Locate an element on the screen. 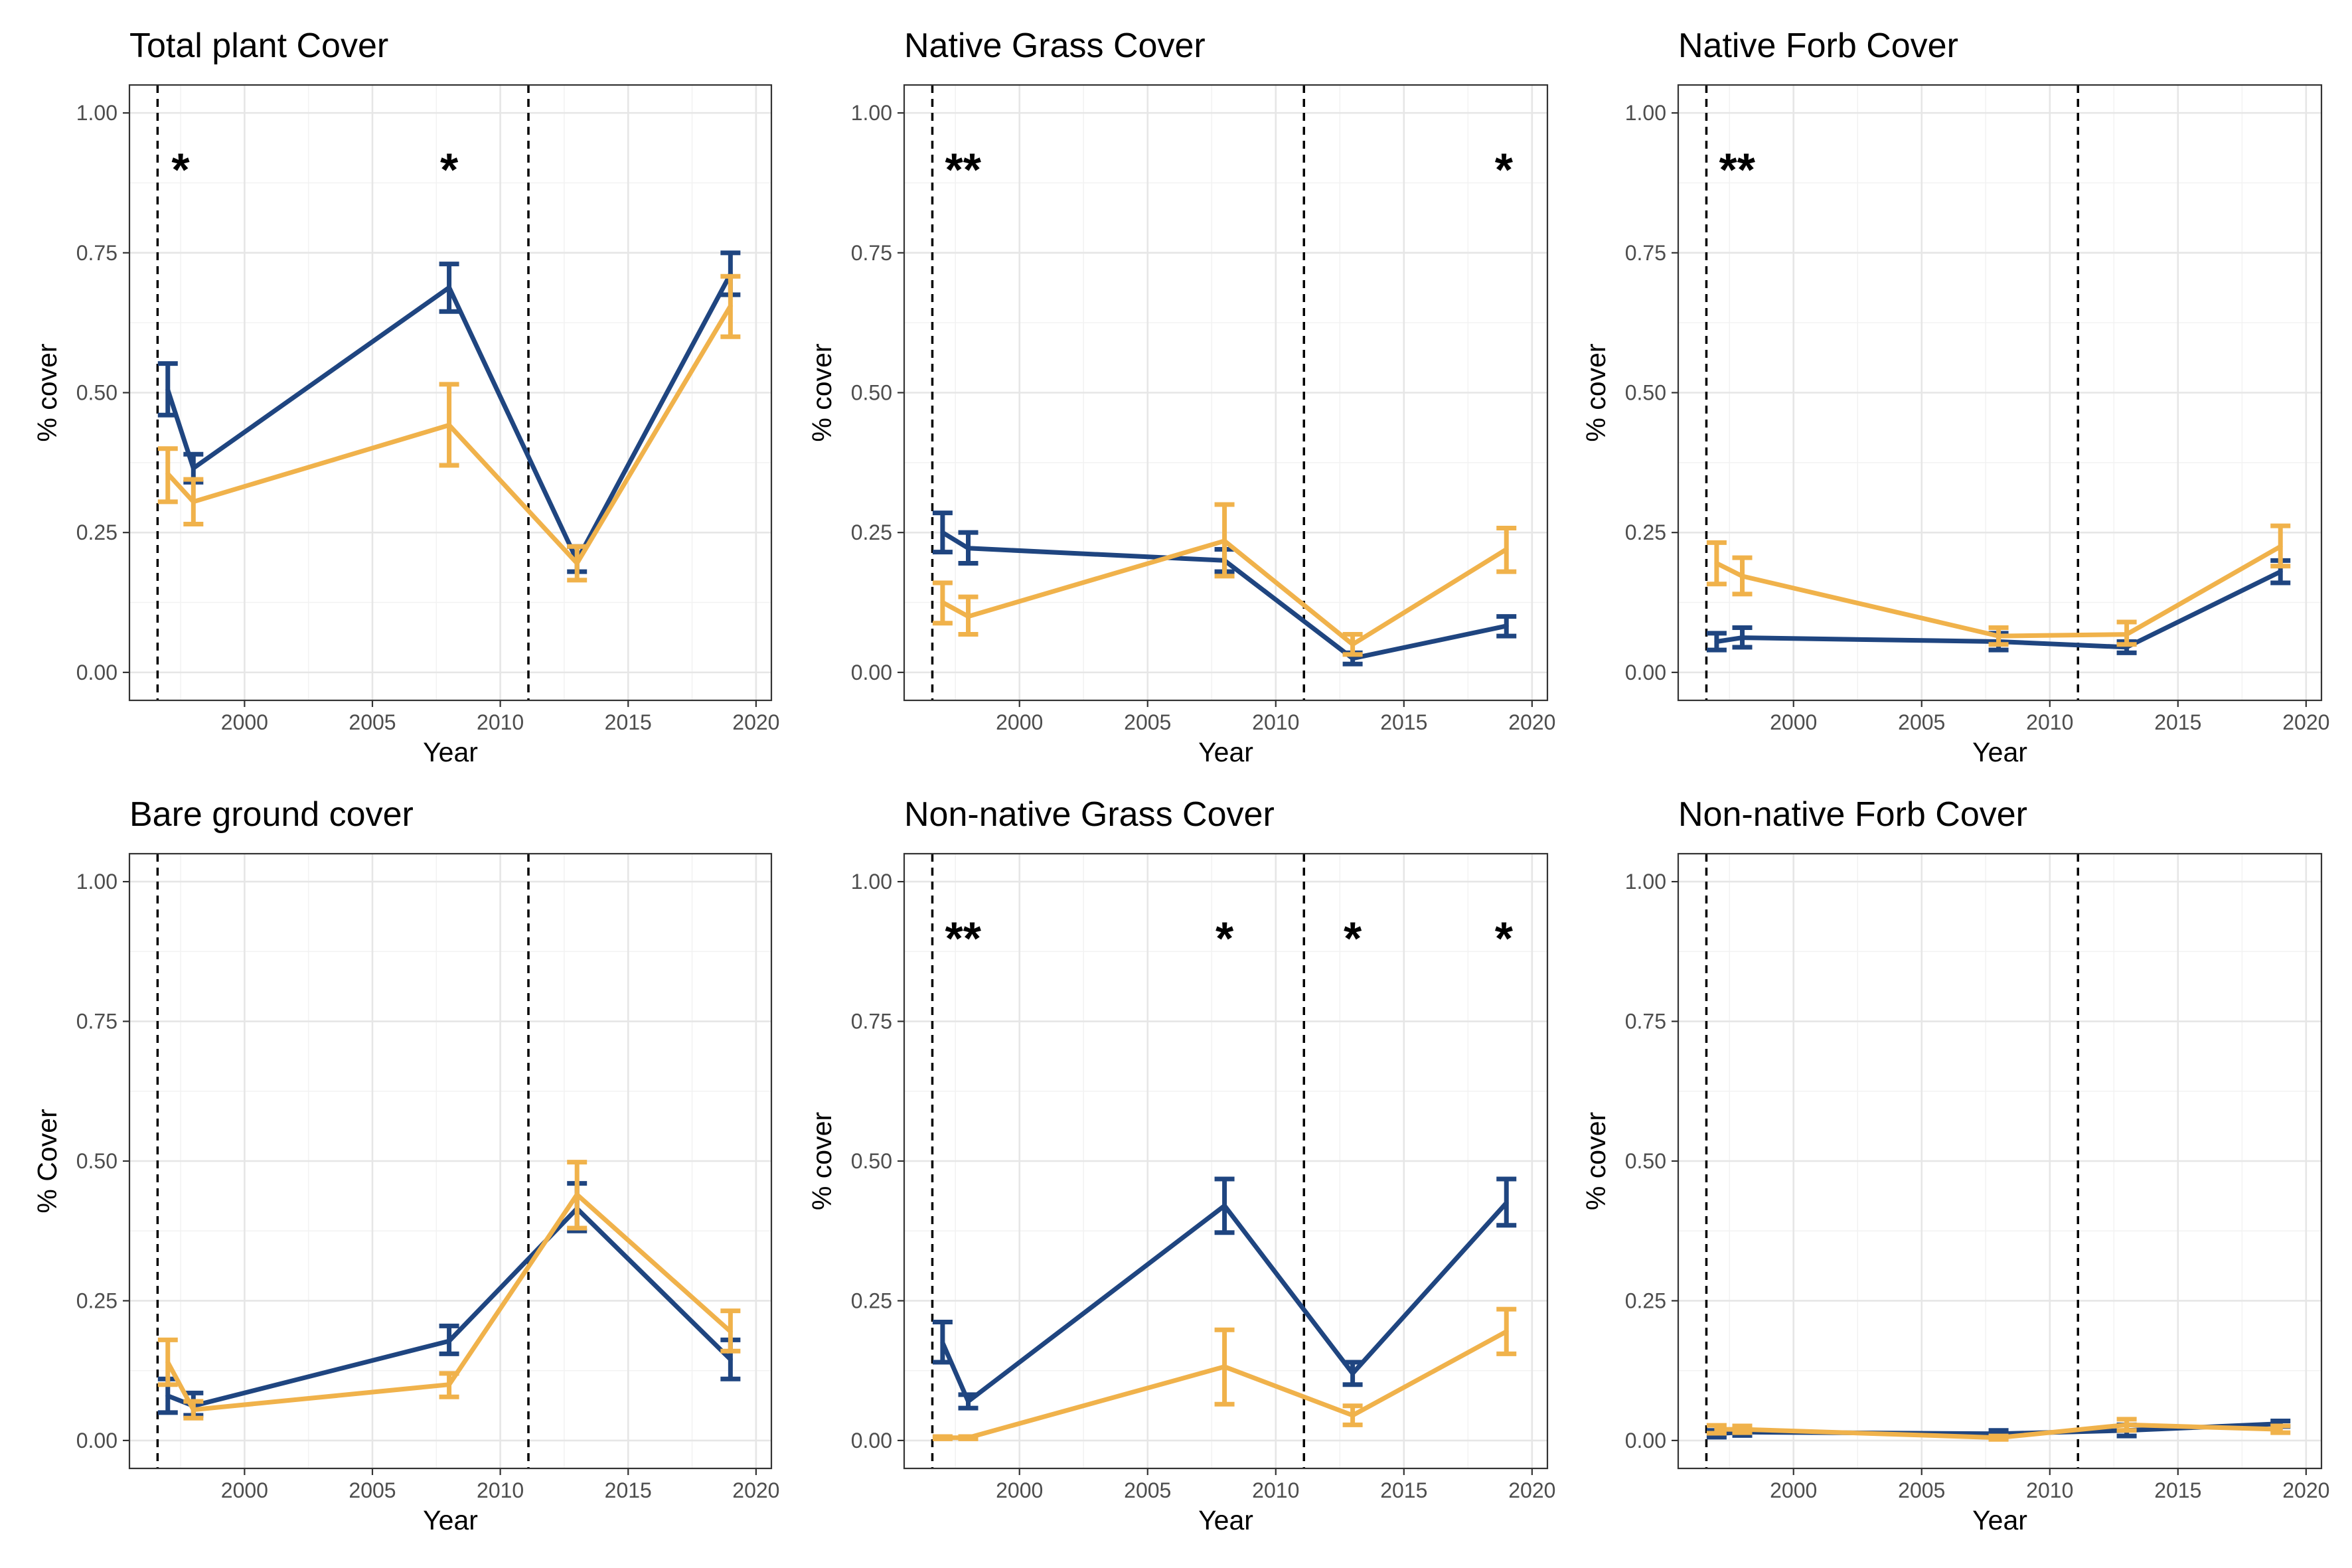 This screenshot has height=1568, width=2352. panel-title: Native Forb Cover is located at coordinates (1818, 46).